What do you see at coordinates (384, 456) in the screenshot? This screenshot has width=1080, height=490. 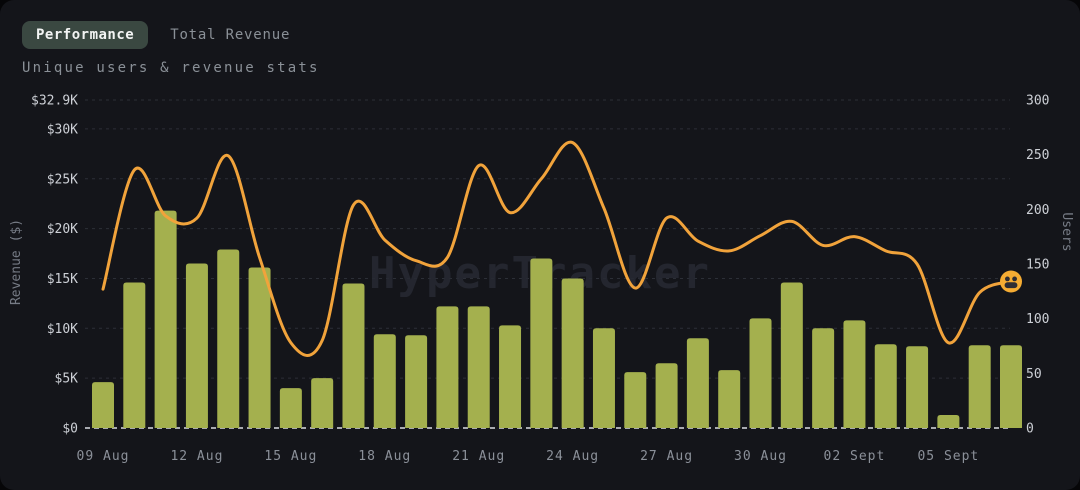 I see `x-axis-tick-label: 18 Aug` at bounding box center [384, 456].